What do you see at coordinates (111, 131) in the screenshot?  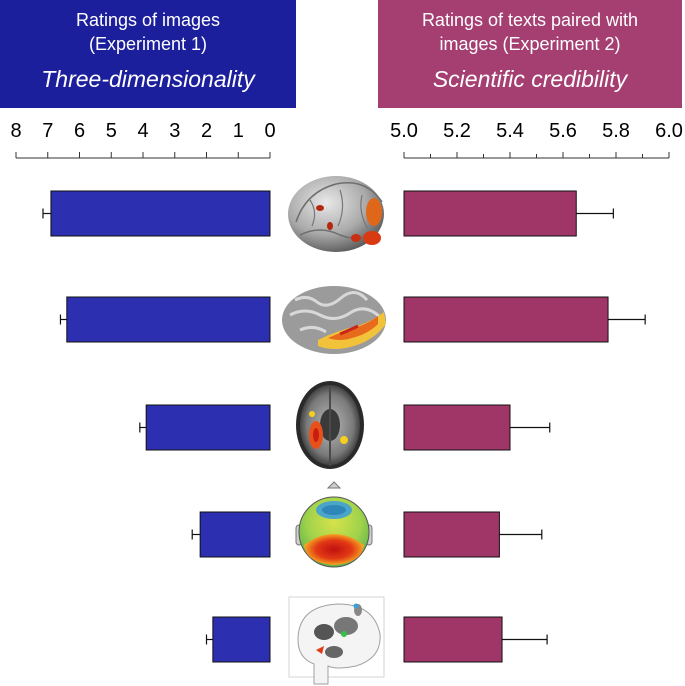 I see `left-tick-label: 5` at bounding box center [111, 131].